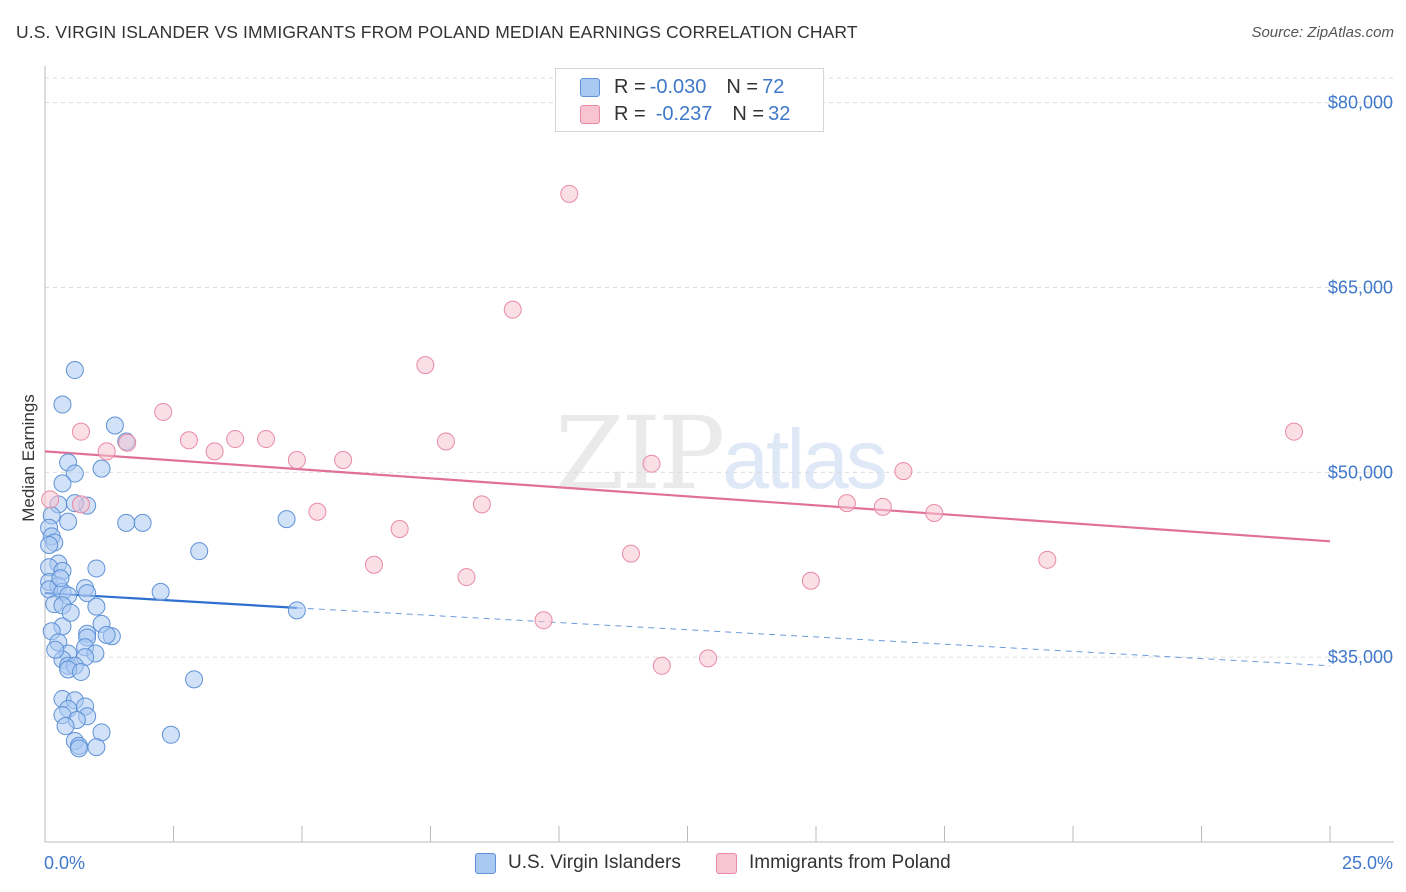 This screenshot has width=1406, height=892. I want to click on x-tick-label-max: 25.0%, so click(1367, 863).